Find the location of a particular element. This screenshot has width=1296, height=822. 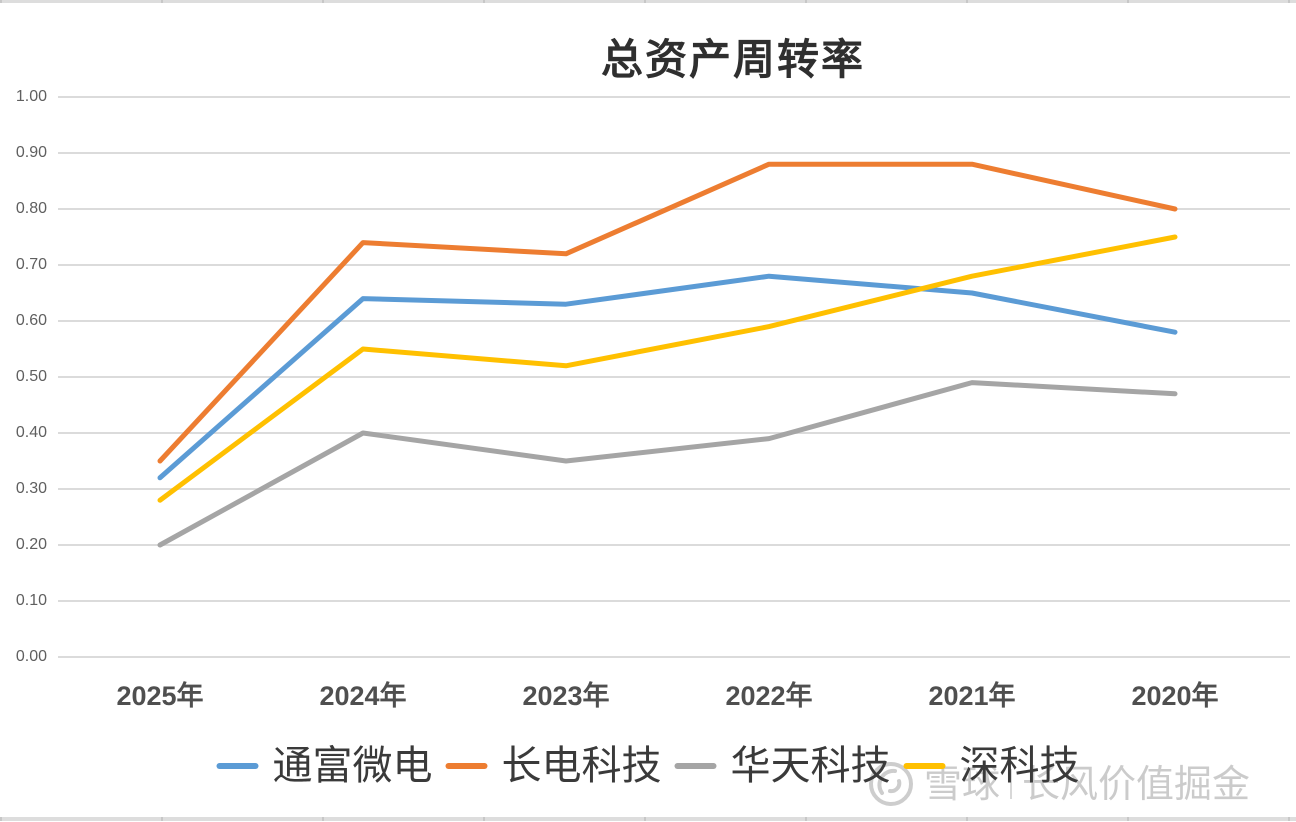

y-tick-label: 0.70 is located at coordinates (31, 264).